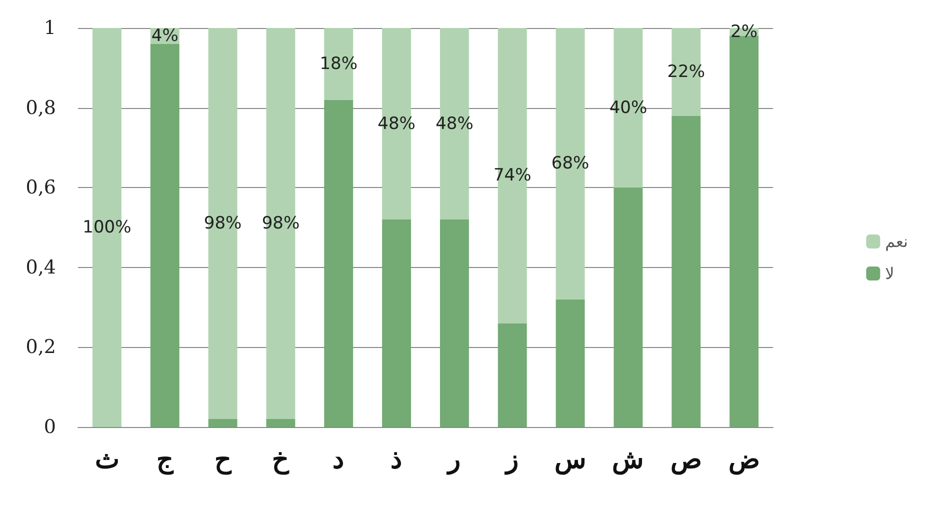  What do you see at coordinates (338, 460) in the screenshot?
I see `x-tick-label: د` at bounding box center [338, 460].